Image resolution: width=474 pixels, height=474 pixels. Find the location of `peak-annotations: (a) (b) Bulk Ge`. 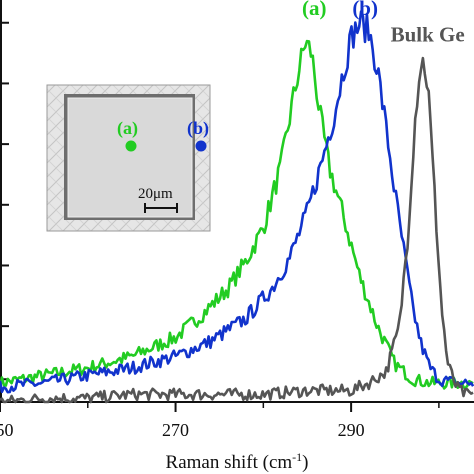

peak-annotations: (a) (b) Bulk Ge is located at coordinates (383, 23).